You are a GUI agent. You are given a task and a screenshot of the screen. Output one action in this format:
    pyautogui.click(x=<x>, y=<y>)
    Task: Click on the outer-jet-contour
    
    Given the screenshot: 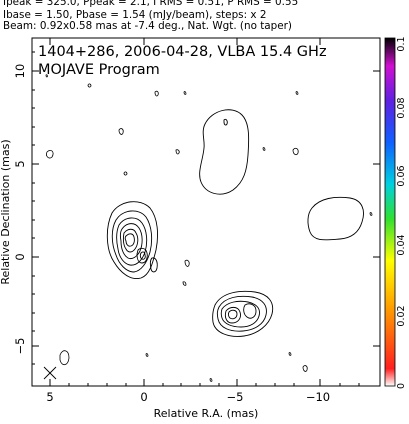 What is the action you would take?
    pyautogui.click(x=335, y=218)
    